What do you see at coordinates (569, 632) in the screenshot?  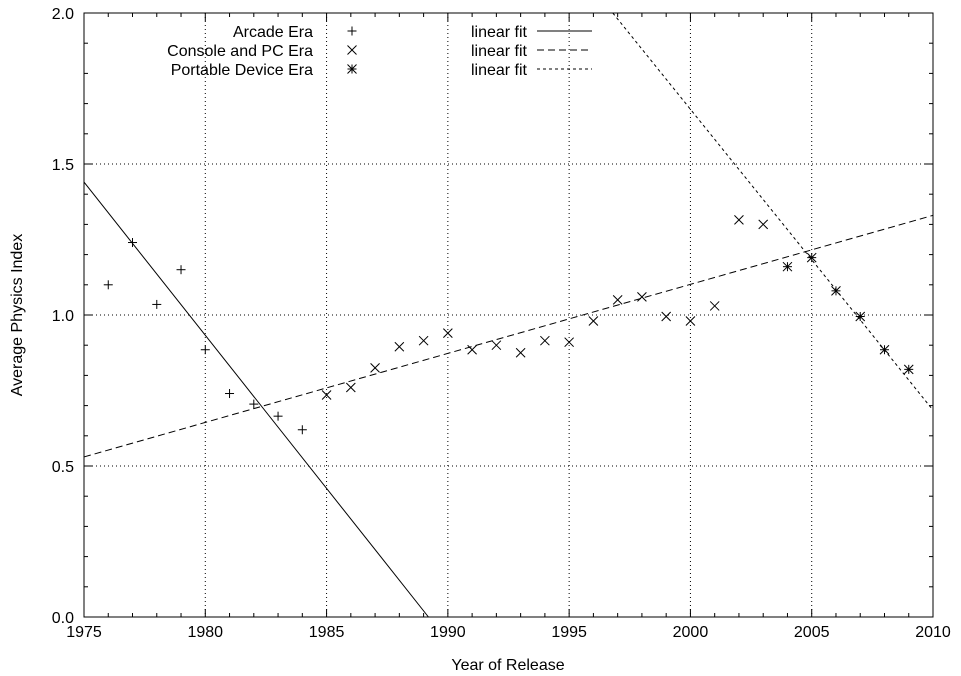 I see `x-tick-label: 1995` at bounding box center [569, 632].